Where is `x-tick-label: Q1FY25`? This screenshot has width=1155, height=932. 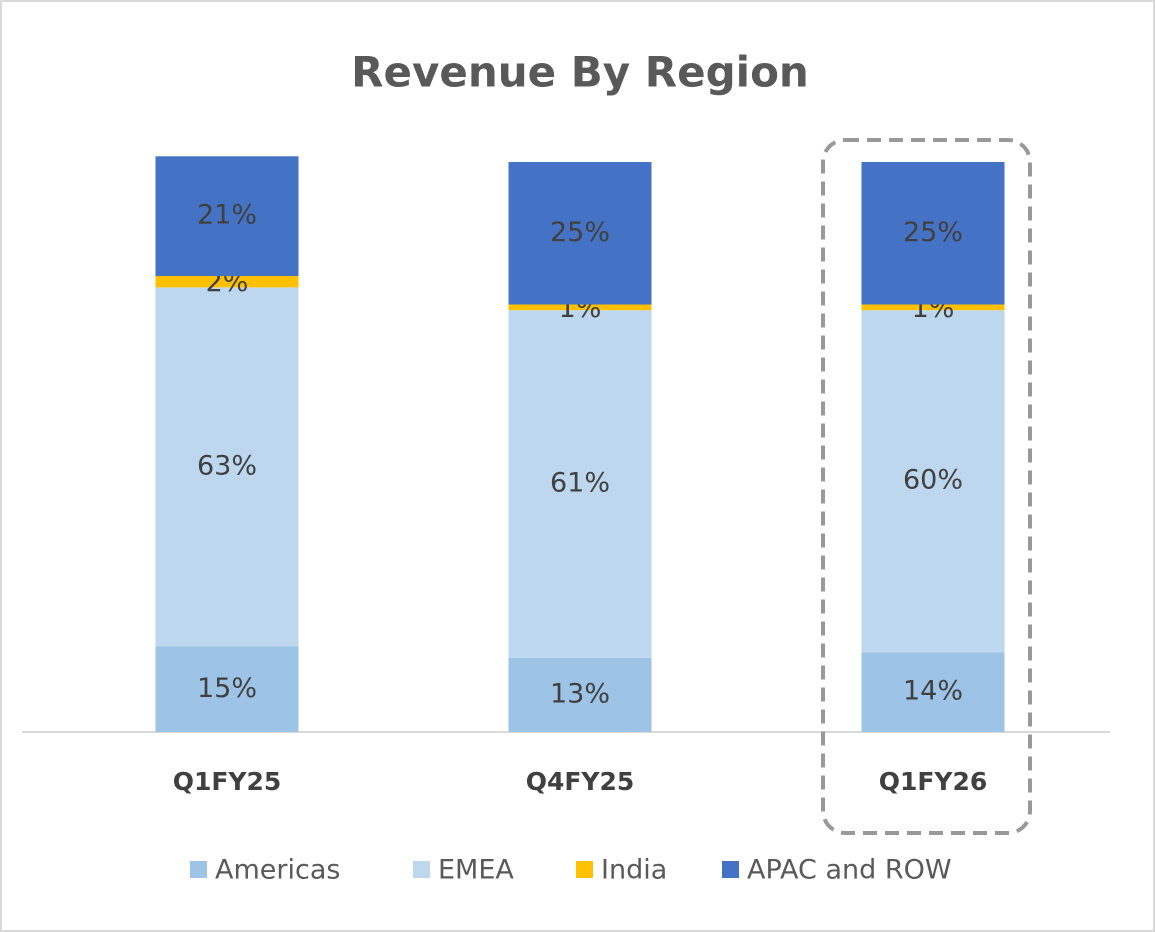 x-tick-label: Q1FY25 is located at coordinates (227, 781).